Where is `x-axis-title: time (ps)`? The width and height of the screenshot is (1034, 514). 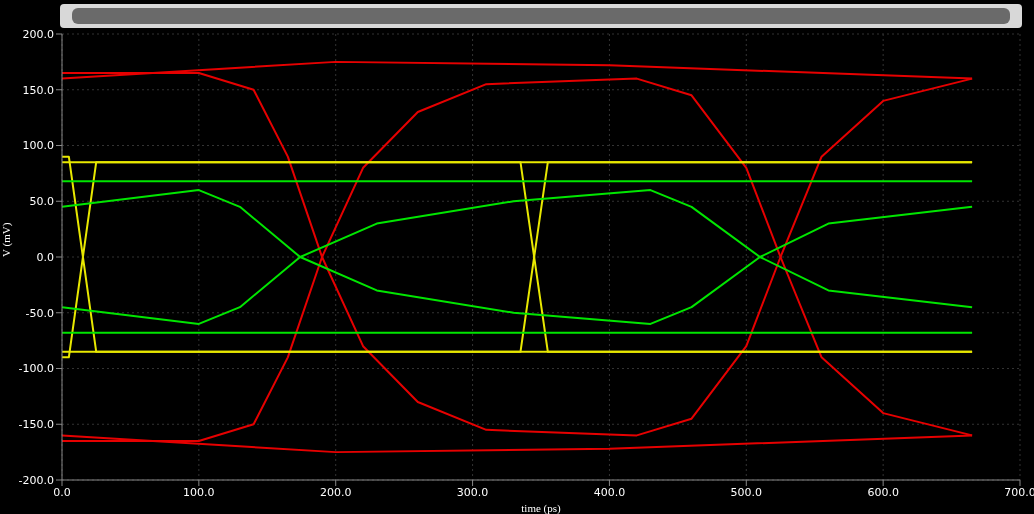
x-axis-title: time (ps) is located at coordinates (541, 508).